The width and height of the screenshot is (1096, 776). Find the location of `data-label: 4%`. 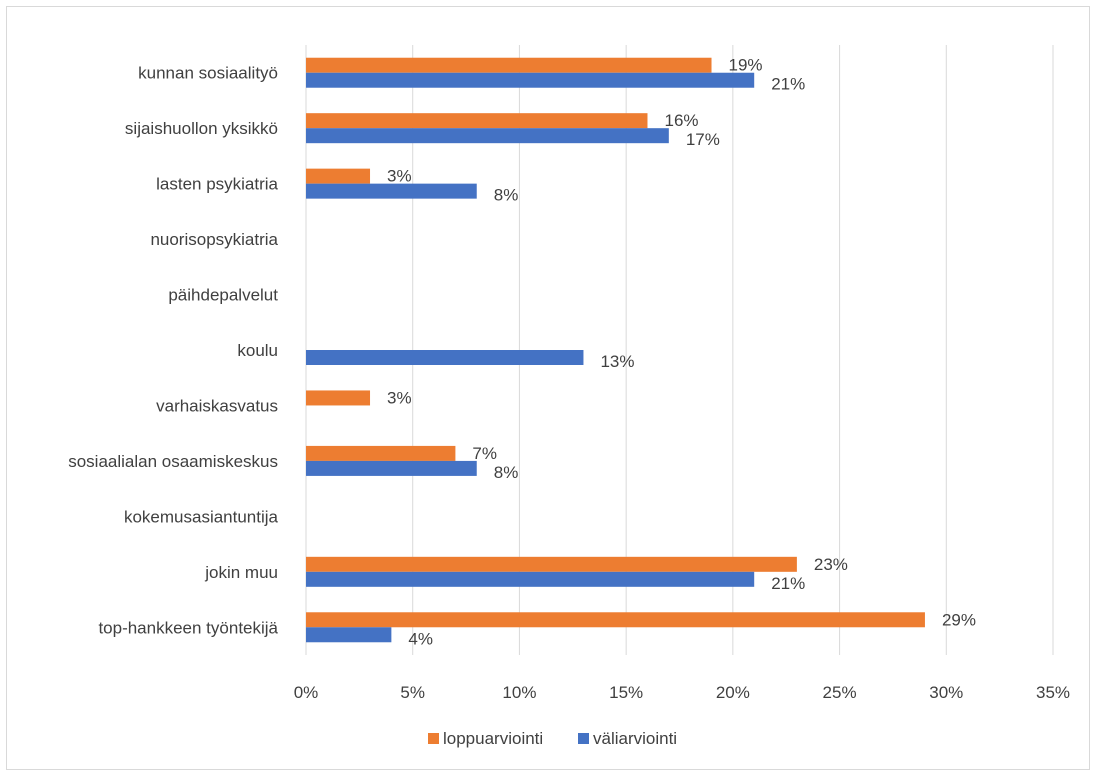

data-label: 4% is located at coordinates (420, 638).